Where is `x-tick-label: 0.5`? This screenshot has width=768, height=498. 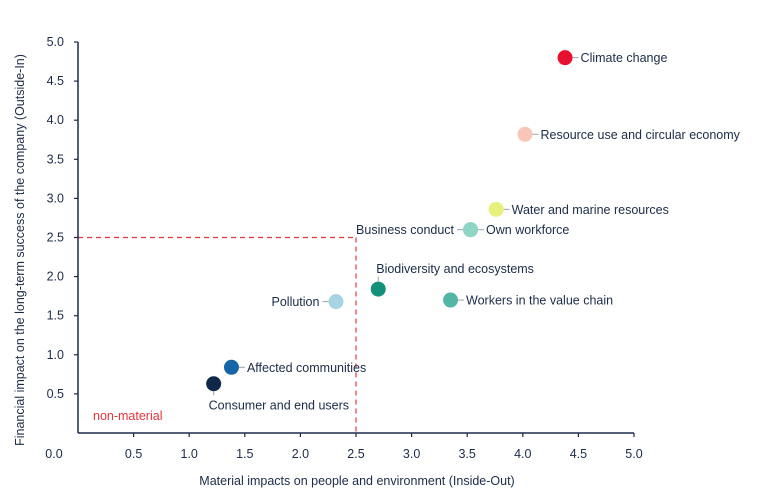 x-tick-label: 0.5 is located at coordinates (133, 454).